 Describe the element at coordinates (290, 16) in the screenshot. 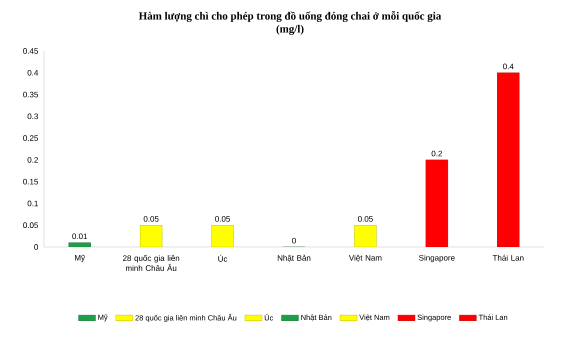

I see `chart-title: Hàm lượng chì cho phép trong đồ uống đóng chai ở mỗi quốc gia` at that location.